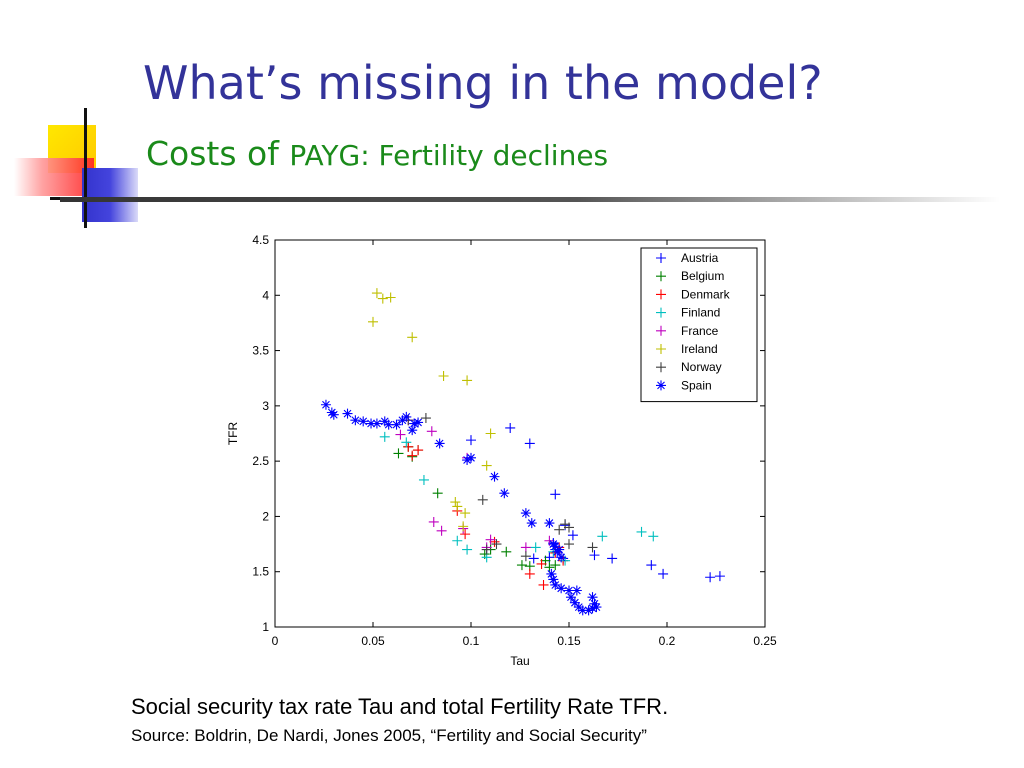 This screenshot has height=768, width=1024. Describe the element at coordinates (265, 516) in the screenshot. I see `y-tick-label: 2` at that location.